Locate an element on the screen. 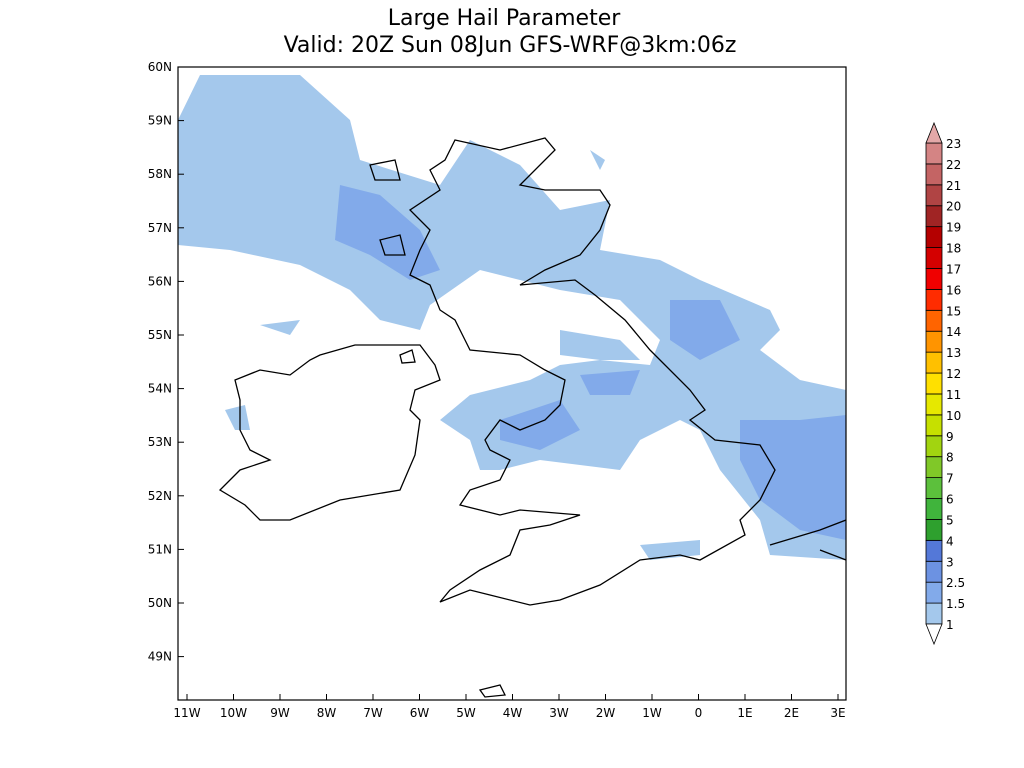 This screenshot has width=1024, height=768. lat-label: 52N is located at coordinates (160, 496).